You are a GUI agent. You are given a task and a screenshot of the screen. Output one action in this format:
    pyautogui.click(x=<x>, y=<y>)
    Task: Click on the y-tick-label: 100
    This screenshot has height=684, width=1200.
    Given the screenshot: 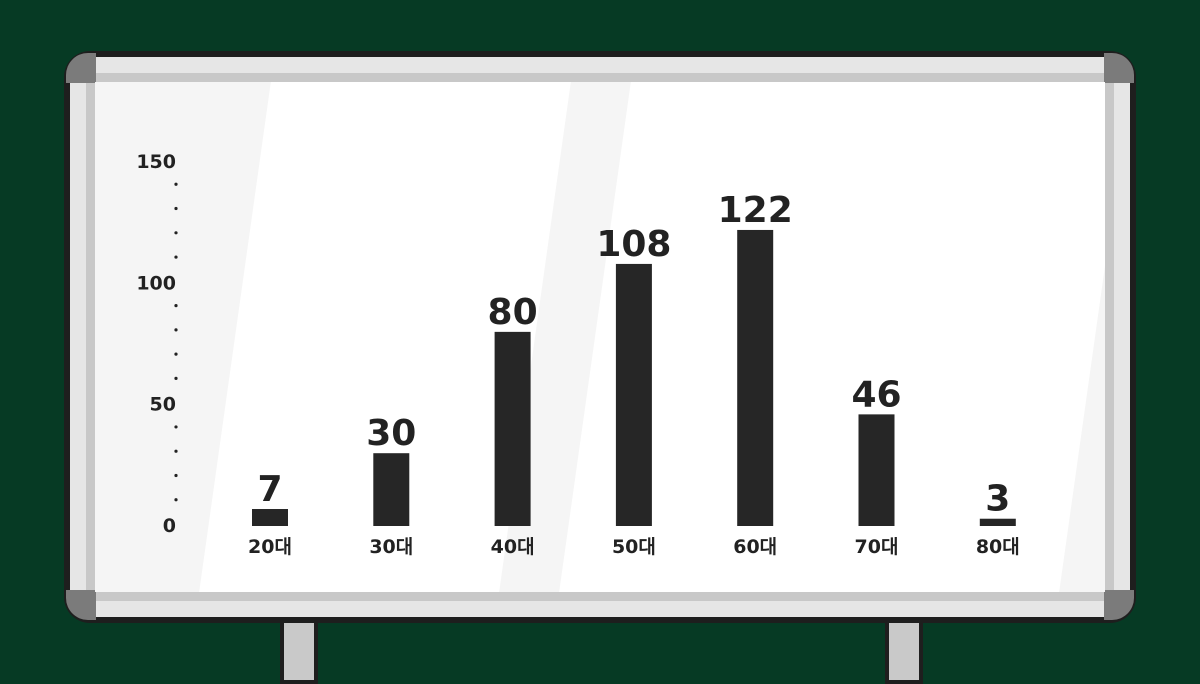 What is the action you would take?
    pyautogui.click(x=156, y=283)
    